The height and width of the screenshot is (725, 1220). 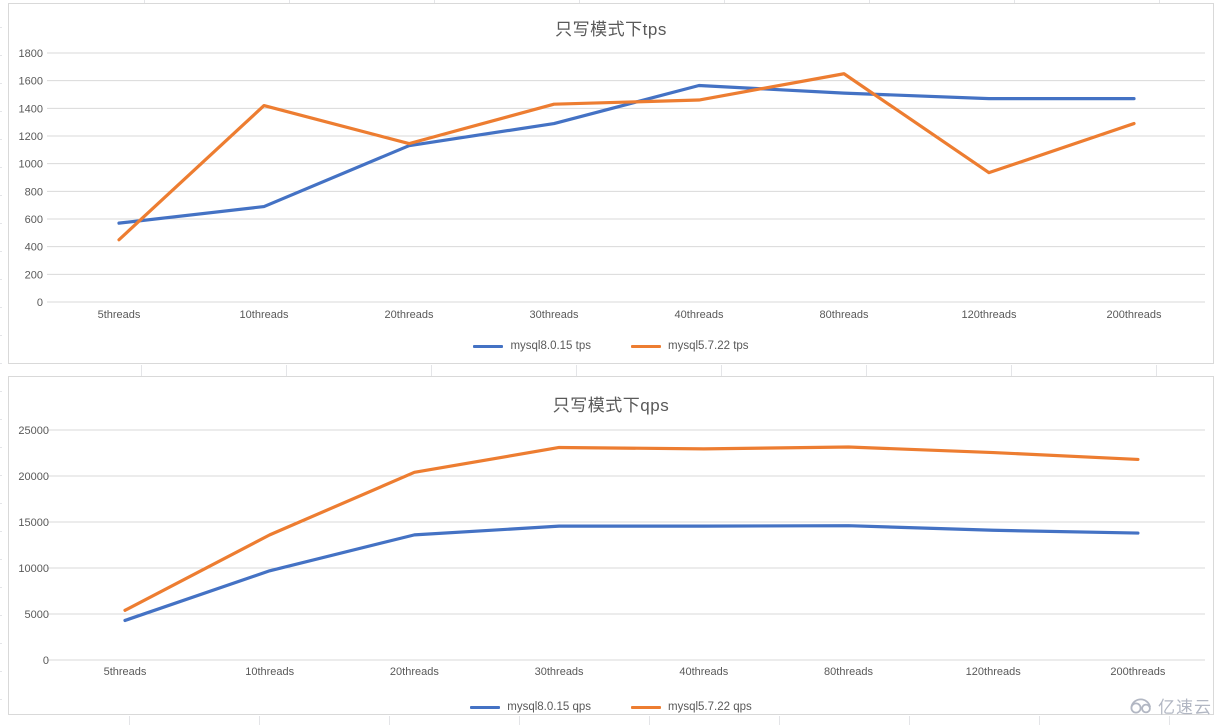 What do you see at coordinates (31, 54) in the screenshot?
I see `y-axis-tick-label: 1800` at bounding box center [31, 54].